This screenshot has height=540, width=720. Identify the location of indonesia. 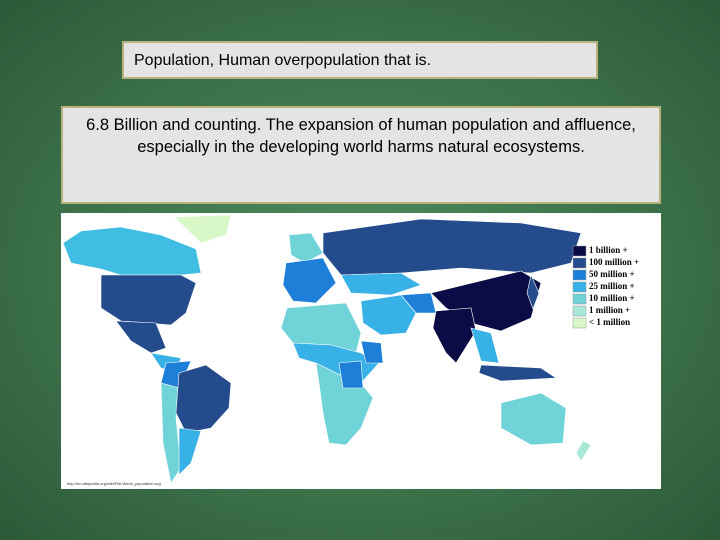
(517, 373).